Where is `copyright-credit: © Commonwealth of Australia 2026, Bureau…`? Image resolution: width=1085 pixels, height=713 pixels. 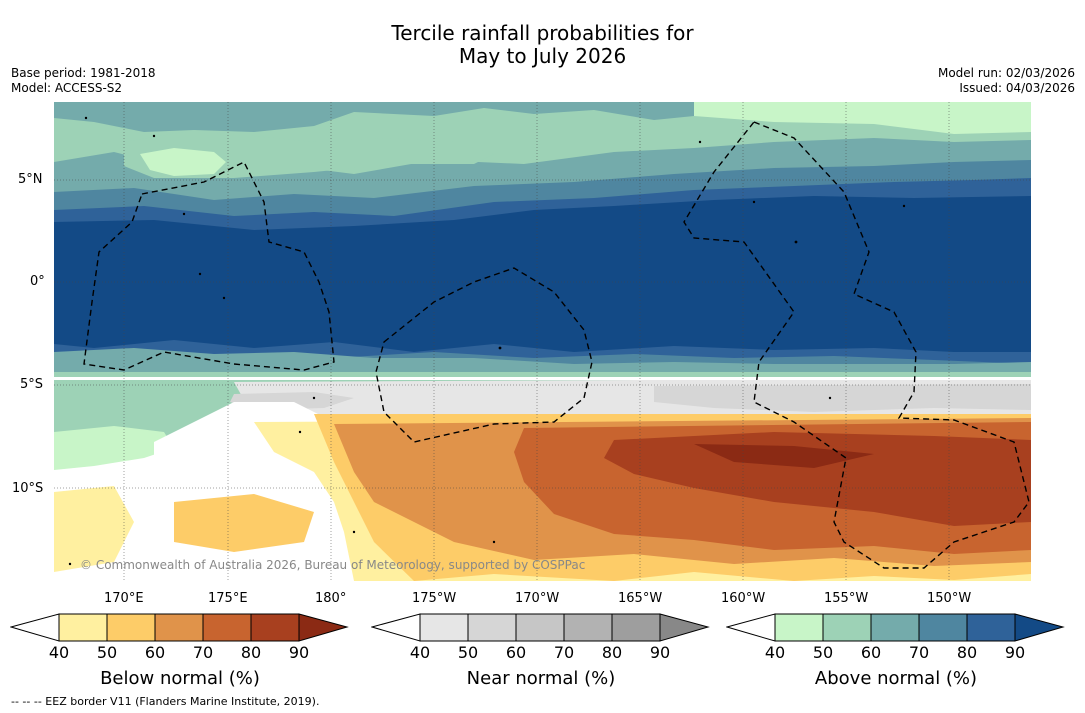
copyright-credit: © Commonwealth of Australia 2026, Bureau… is located at coordinates (333, 565).